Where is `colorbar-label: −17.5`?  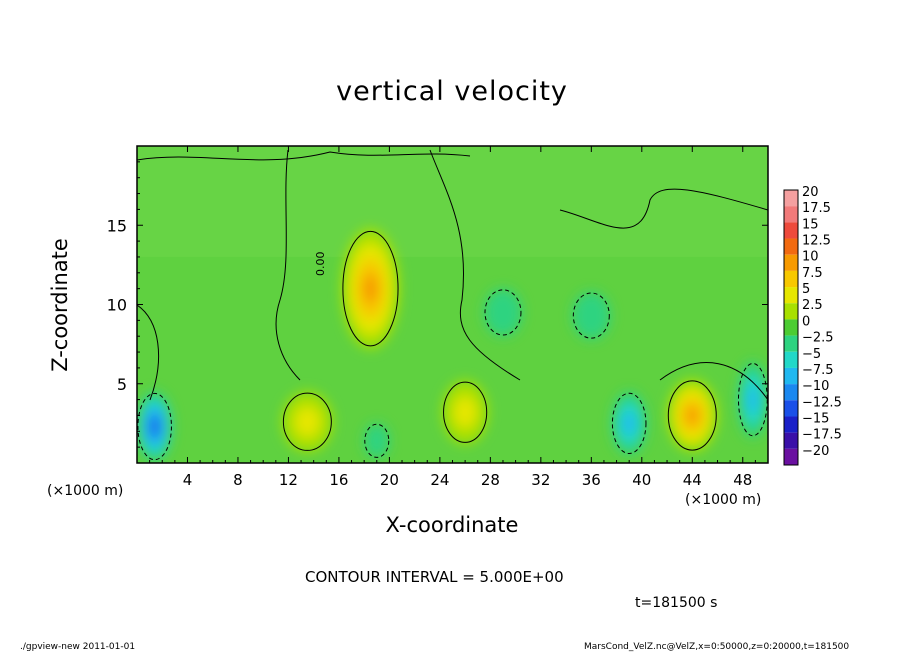
colorbar-label: −17.5 is located at coordinates (822, 435).